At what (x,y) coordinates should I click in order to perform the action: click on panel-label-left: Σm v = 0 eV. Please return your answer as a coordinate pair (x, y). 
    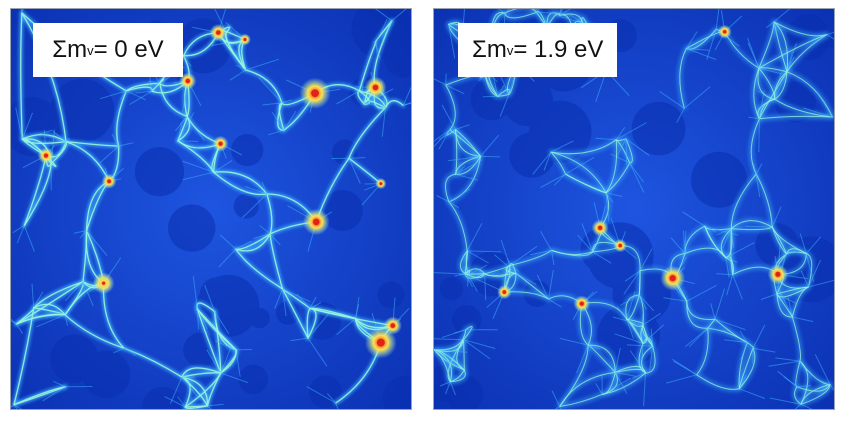
    Looking at the image, I should click on (108, 50).